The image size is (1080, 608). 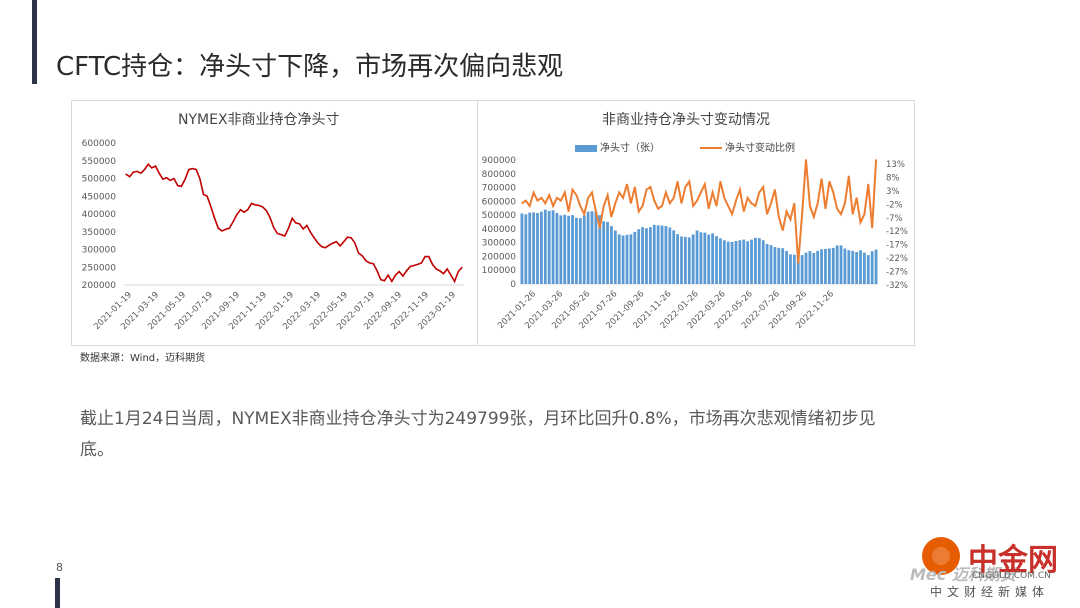 What do you see at coordinates (99, 286) in the screenshot?
I see `left-y-tick-label: 200000` at bounding box center [99, 286].